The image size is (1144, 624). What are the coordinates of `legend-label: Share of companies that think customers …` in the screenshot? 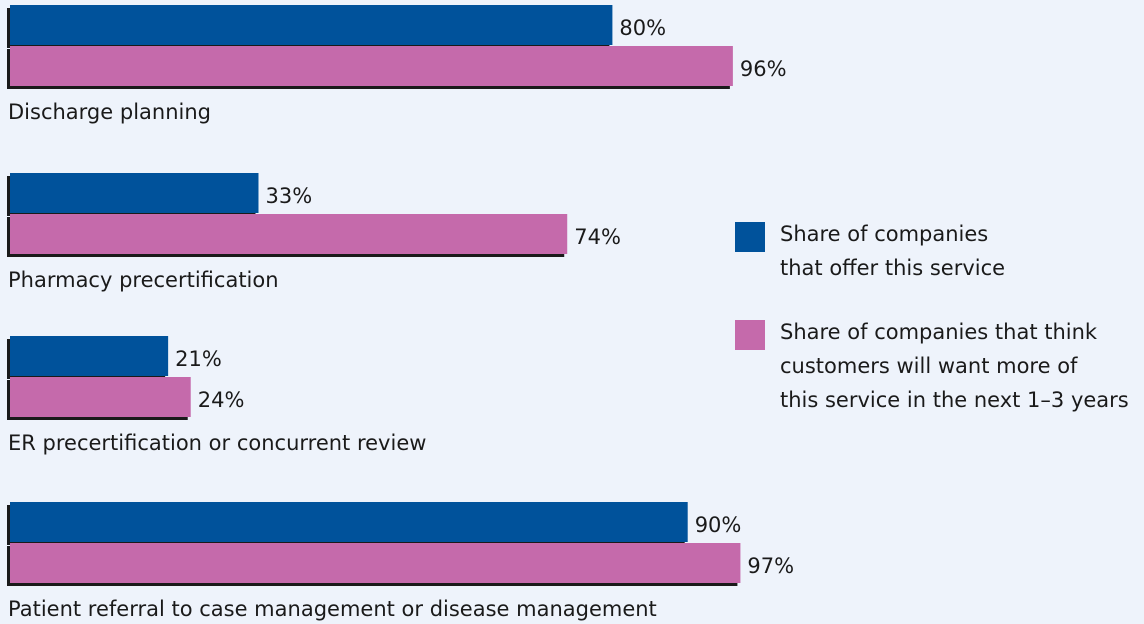 It's located at (954, 366).